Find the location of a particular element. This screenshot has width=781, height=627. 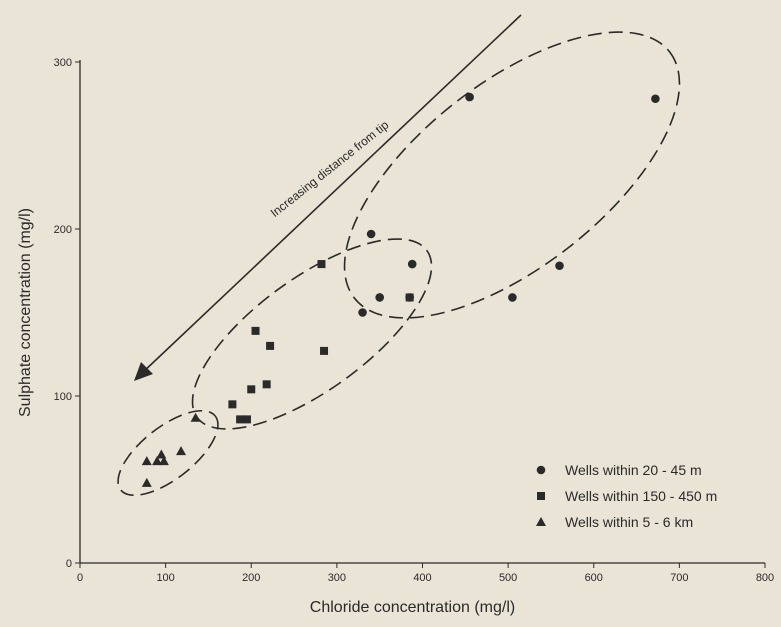

legend-label: Wells within 20 - 45 m is located at coordinates (633, 470).